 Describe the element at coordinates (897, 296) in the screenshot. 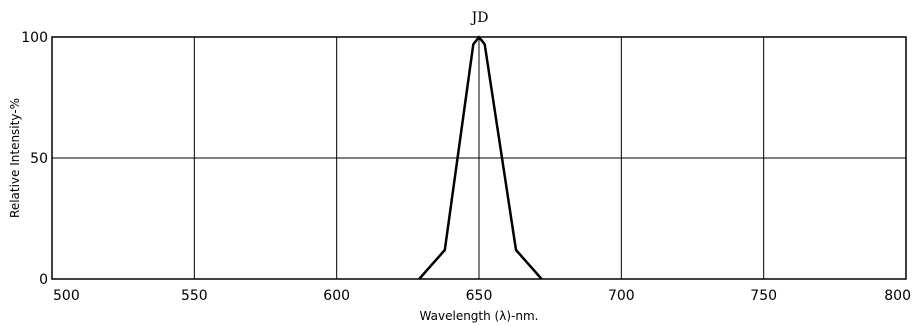

I see `x-tick-label: 800` at that location.